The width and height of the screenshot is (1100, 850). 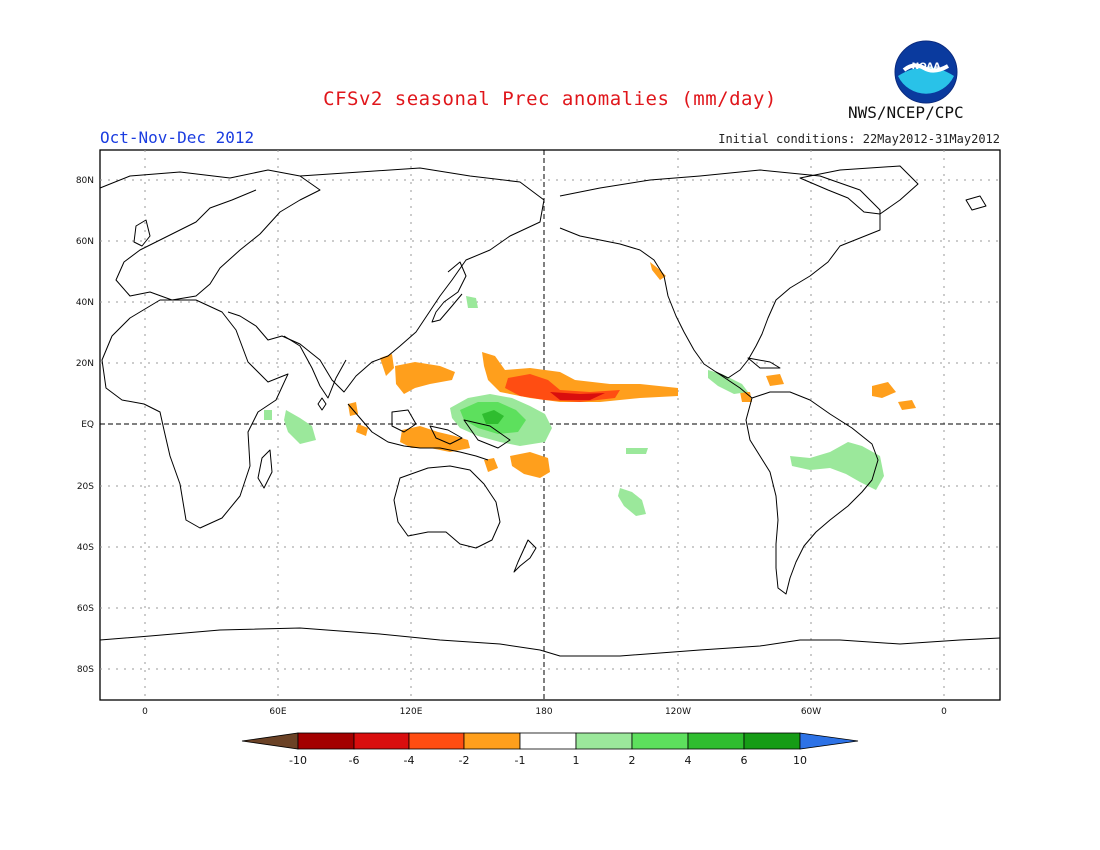 I want to click on africa-coast, so click(x=195, y=414).